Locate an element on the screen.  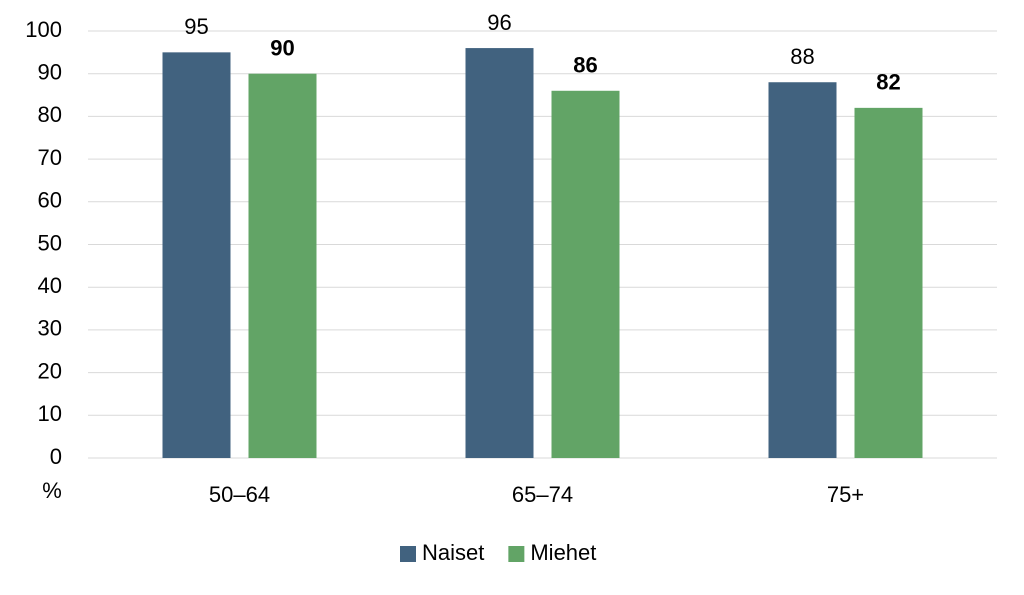
y-tick-label: 10 is located at coordinates (50, 413).